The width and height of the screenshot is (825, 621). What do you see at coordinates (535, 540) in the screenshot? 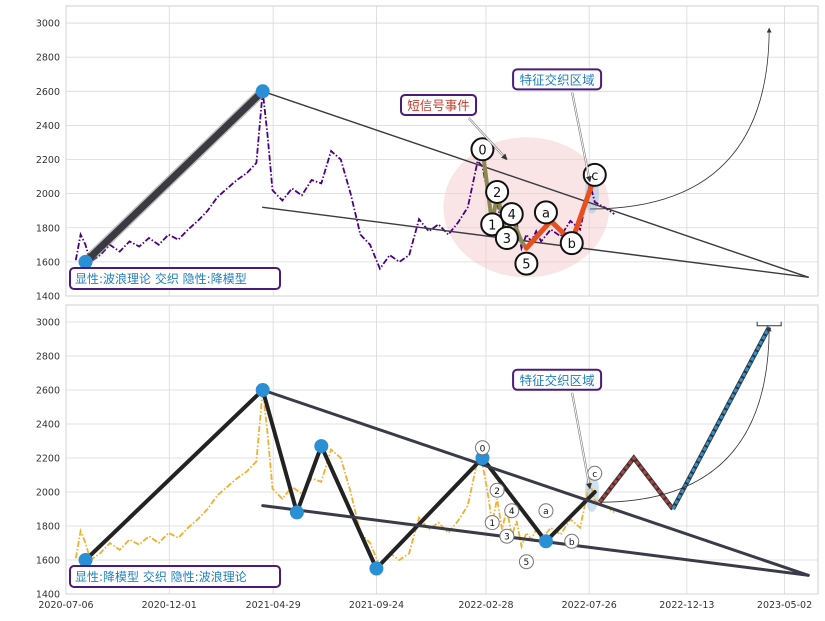
I see `triangle` at bounding box center [535, 540].